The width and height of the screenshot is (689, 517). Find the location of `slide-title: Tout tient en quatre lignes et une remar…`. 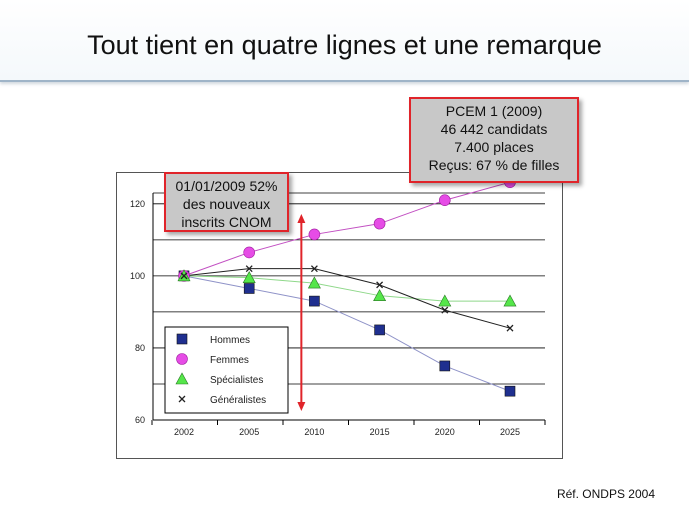

slide-title: Tout tient en quatre lignes et une remar… is located at coordinates (344, 45).